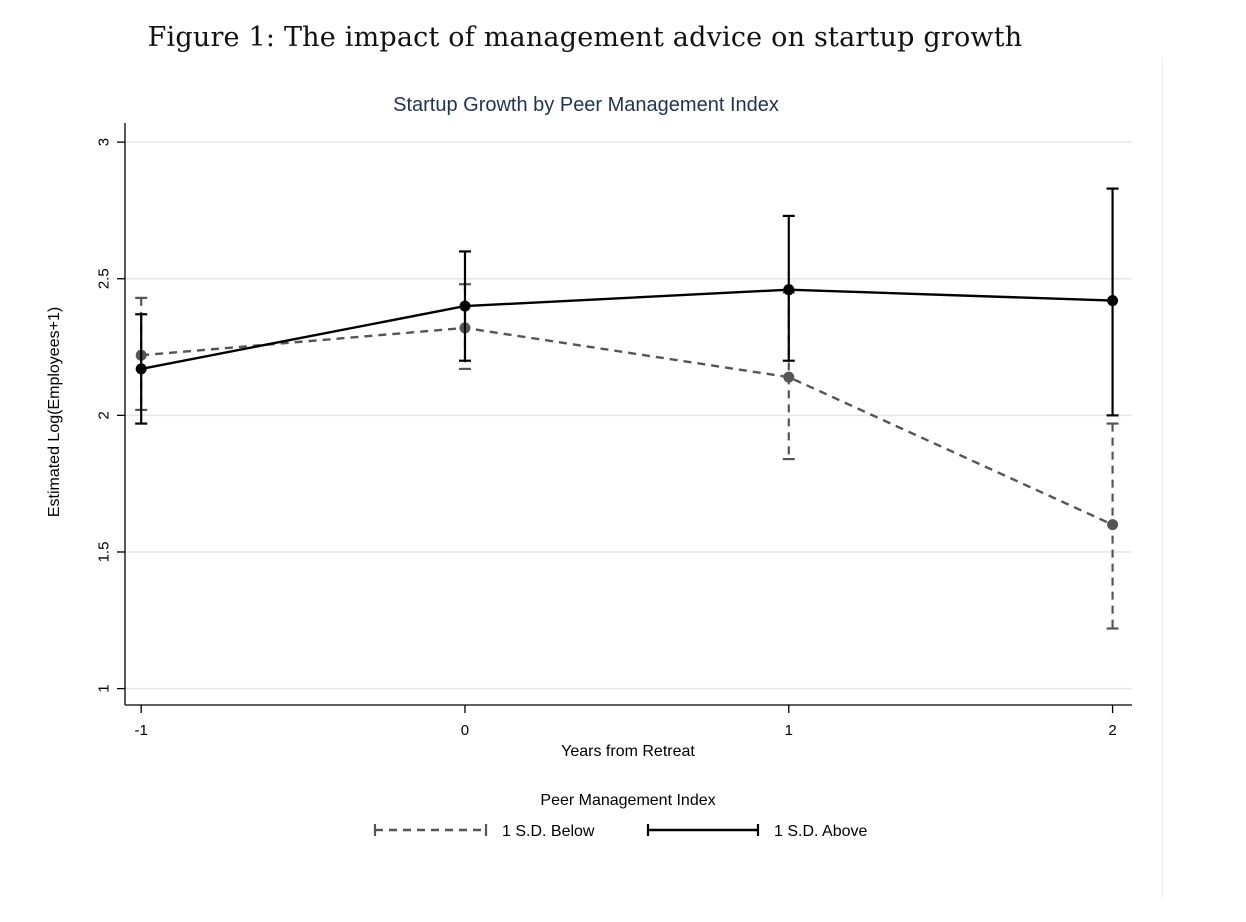  Describe the element at coordinates (104, 688) in the screenshot. I see `y-tick-label: 1` at that location.